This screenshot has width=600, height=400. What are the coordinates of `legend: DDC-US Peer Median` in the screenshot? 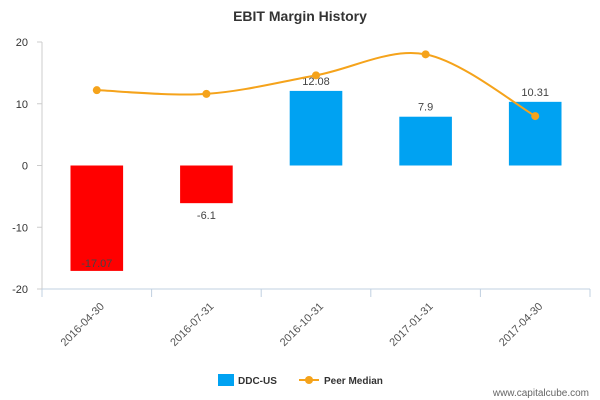 It's located at (300, 380).